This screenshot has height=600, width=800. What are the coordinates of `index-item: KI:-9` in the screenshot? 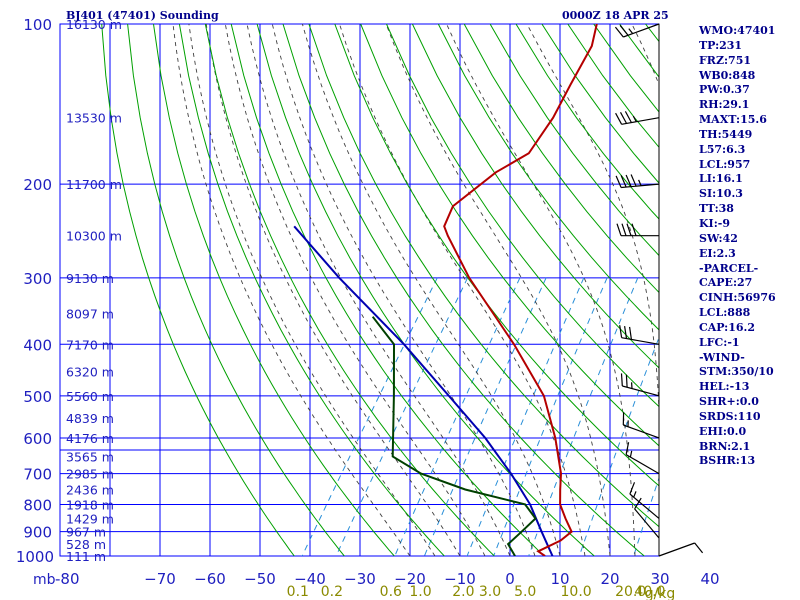 It's located at (714, 223).